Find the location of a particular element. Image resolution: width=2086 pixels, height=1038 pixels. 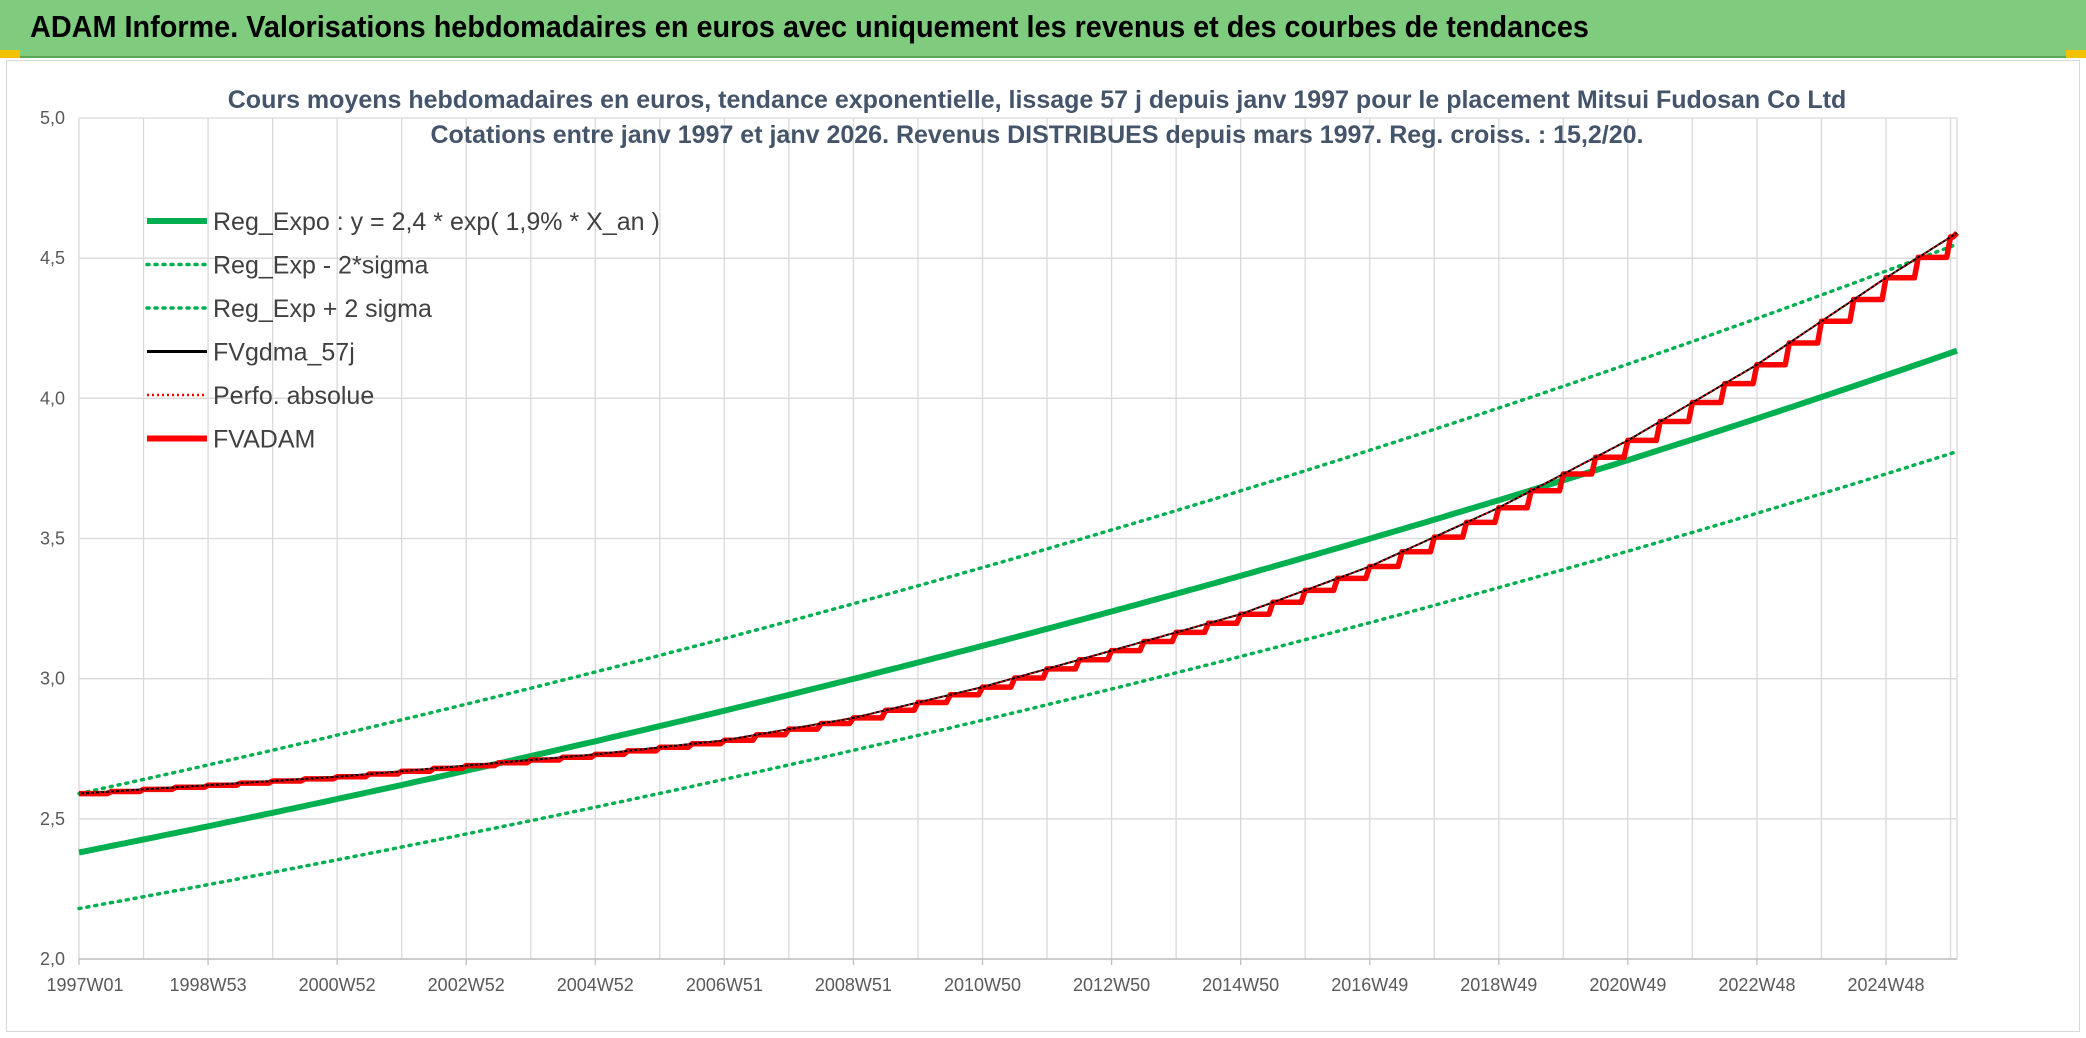

x-tick-label: 1998W53 is located at coordinates (208, 985).